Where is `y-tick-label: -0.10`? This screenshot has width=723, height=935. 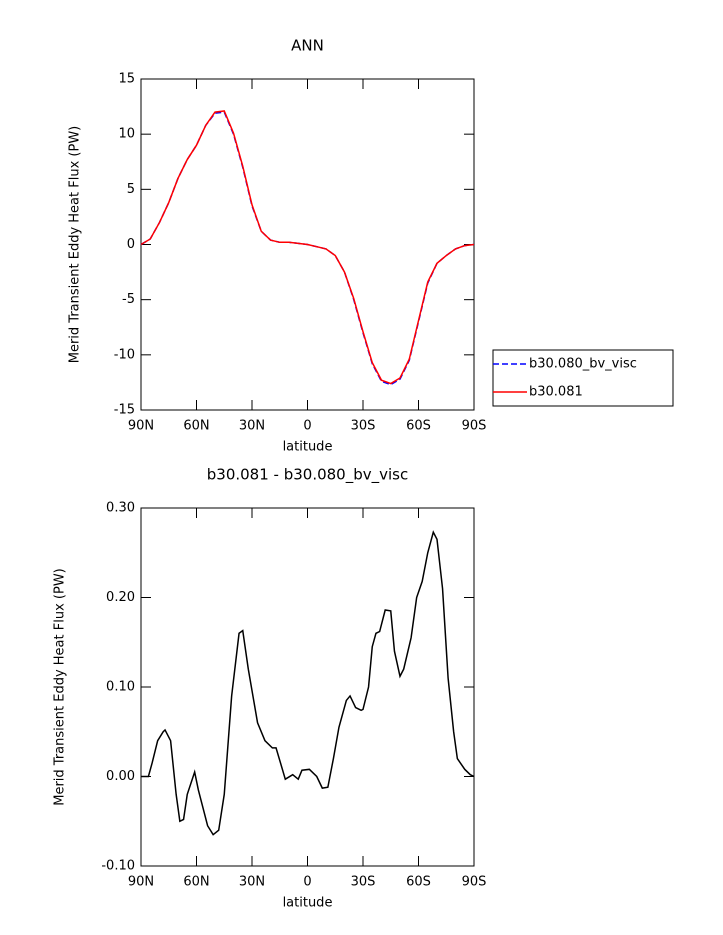 y-tick-label: -0.10 is located at coordinates (118, 866).